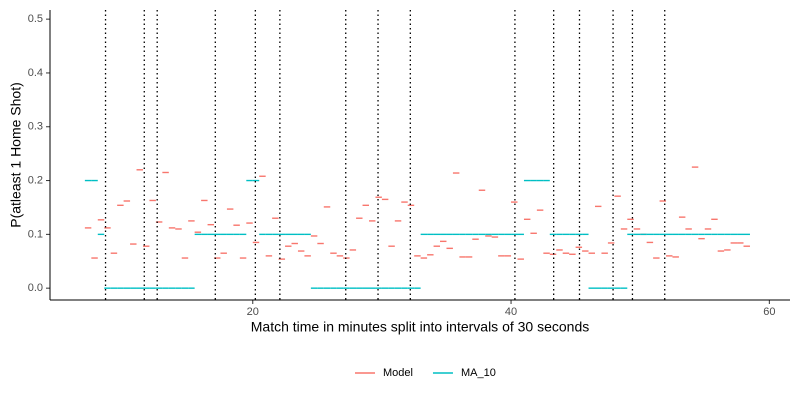  What do you see at coordinates (35, 73) in the screenshot?
I see `y-tick-label: 0.4` at bounding box center [35, 73].